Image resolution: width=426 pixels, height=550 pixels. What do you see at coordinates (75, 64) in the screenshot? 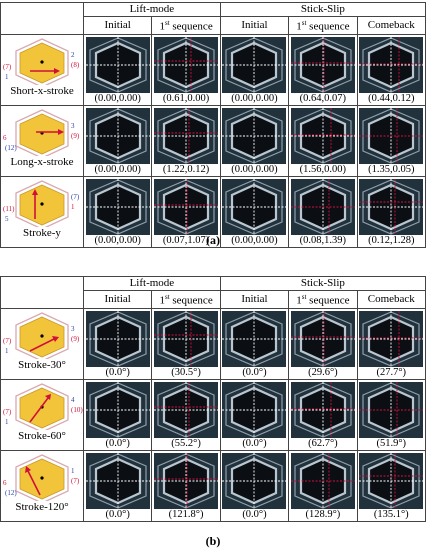
I see `vertex-number: (8)` at bounding box center [75, 64].